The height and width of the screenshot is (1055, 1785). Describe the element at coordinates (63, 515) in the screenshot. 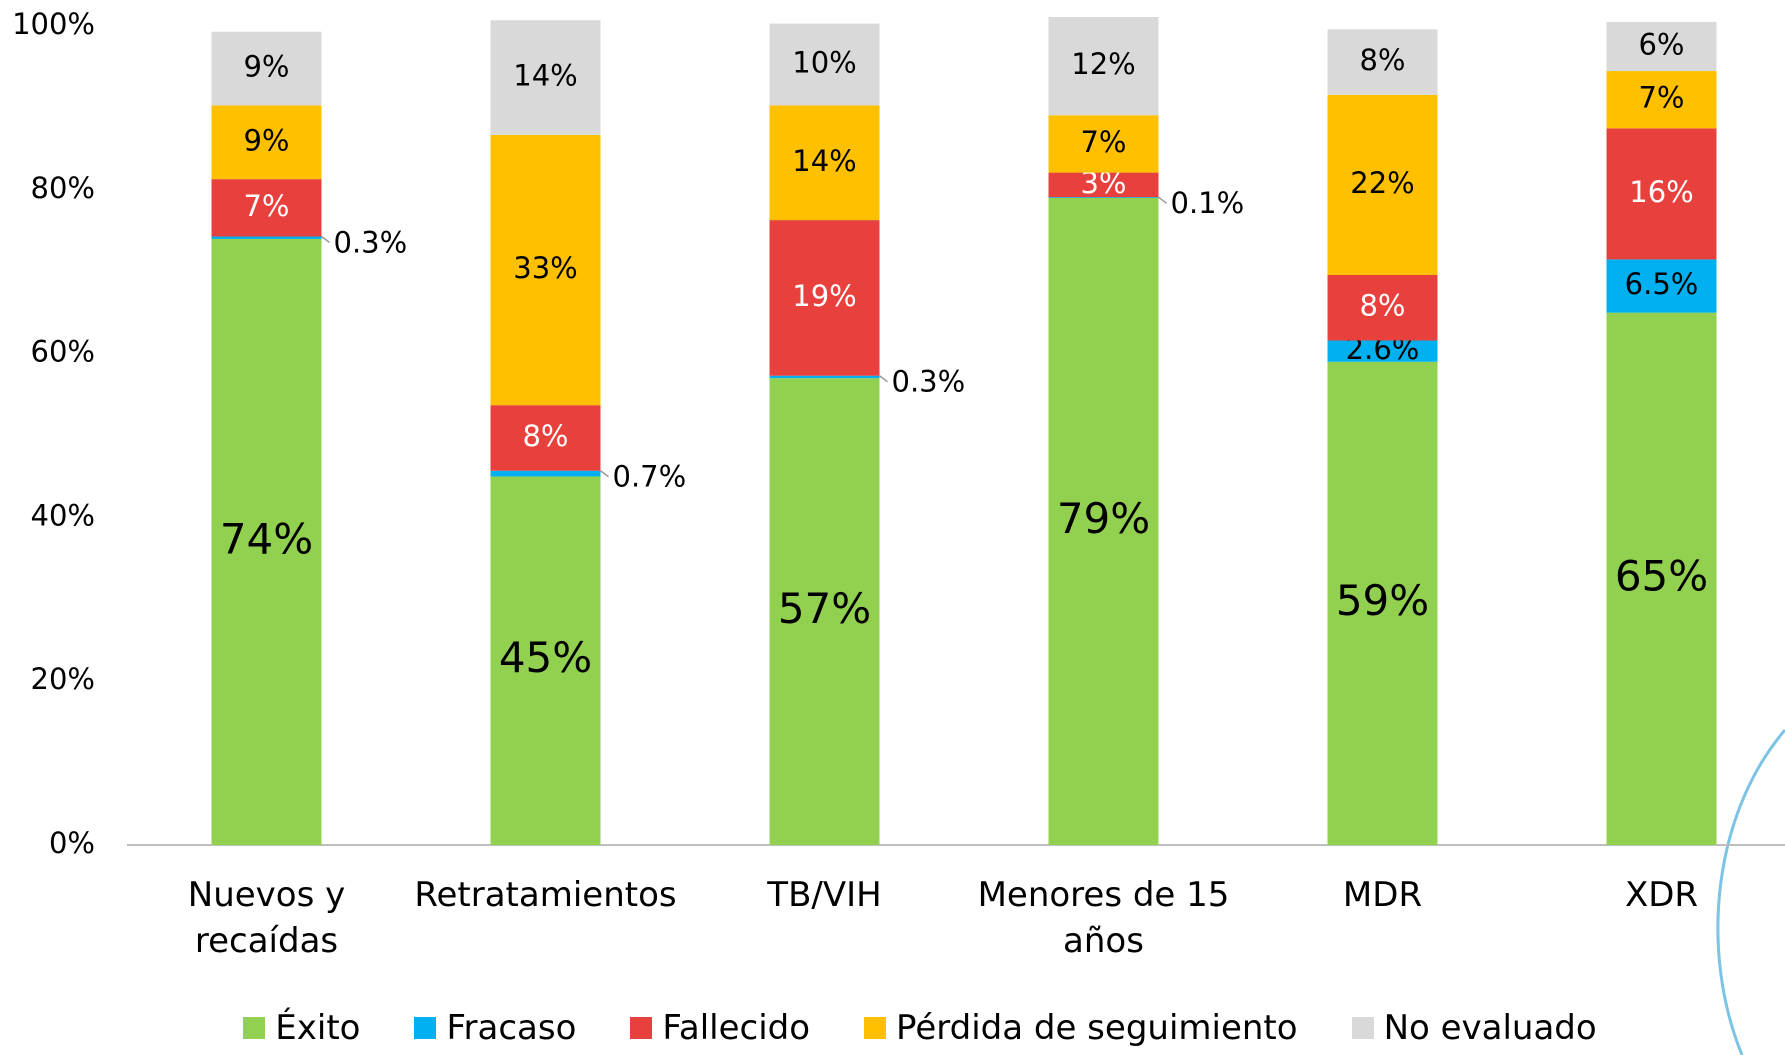

I see `y-tick-label: 40%` at that location.